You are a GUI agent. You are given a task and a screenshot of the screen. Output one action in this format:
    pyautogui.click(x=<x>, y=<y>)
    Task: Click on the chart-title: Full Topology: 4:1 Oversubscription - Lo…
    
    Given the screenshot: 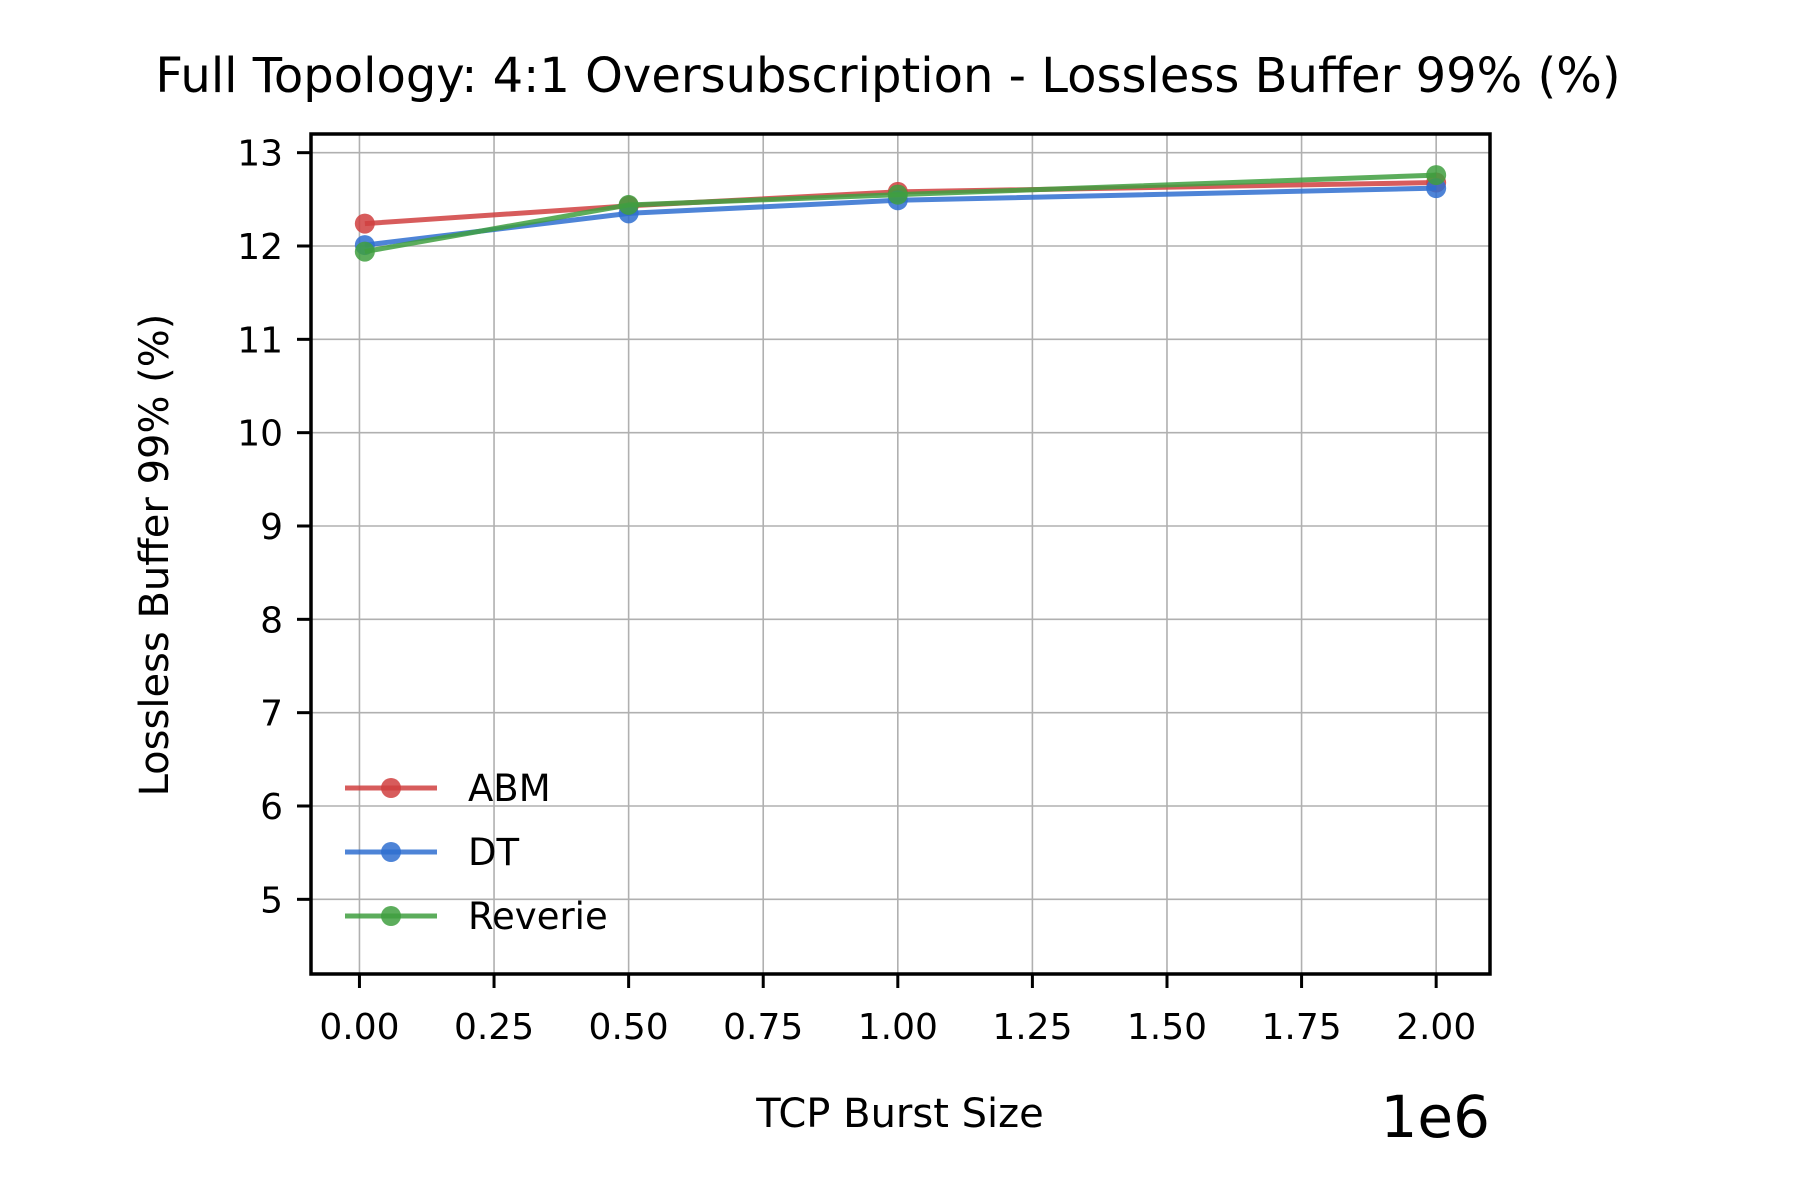 What is the action you would take?
    pyautogui.click(x=887, y=76)
    